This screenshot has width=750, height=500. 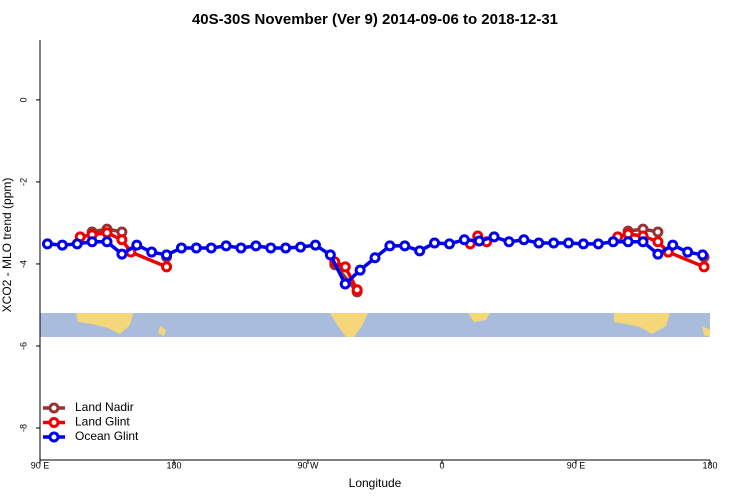 I want to click on y-tick-label: 0, so click(x=23, y=99).